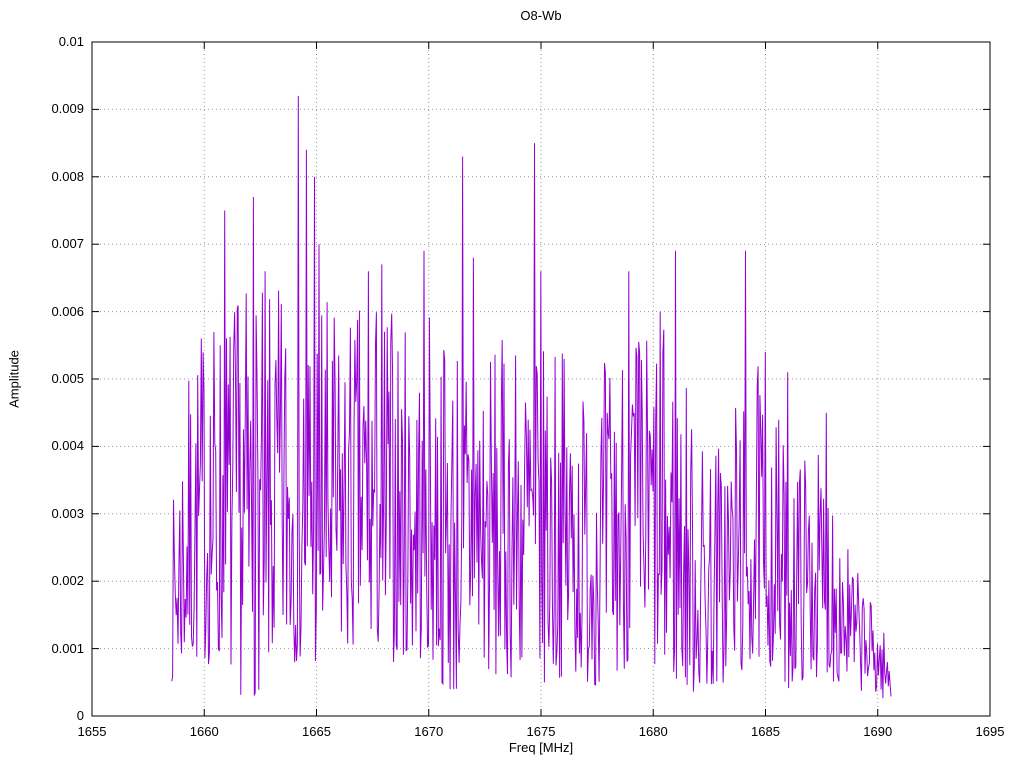 The image size is (1024, 768). I want to click on x-tick-label: 1670, so click(429, 731).